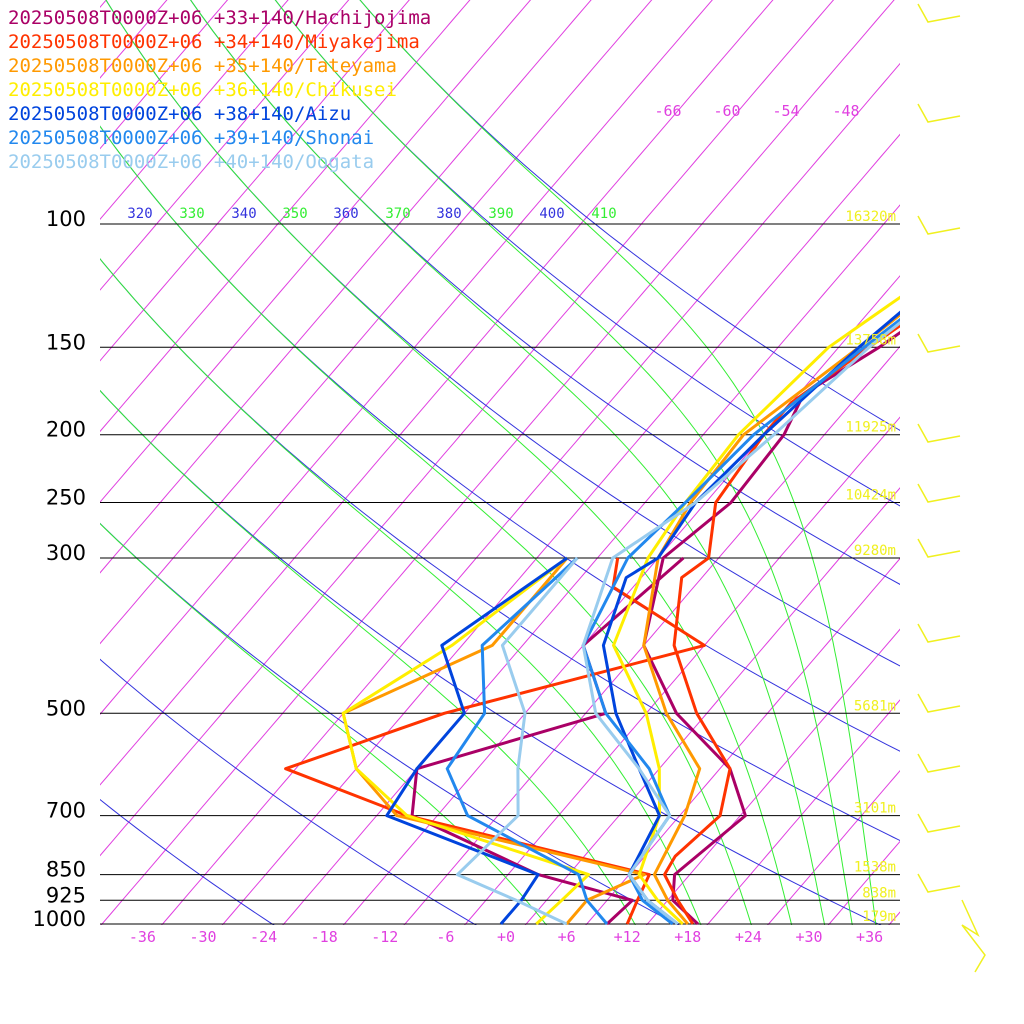 Image resolution: width=1024 pixels, height=1024 pixels. I want to click on legend-entry: 20250508T0000Z+06 +35+140/Tateyama, so click(202, 66).